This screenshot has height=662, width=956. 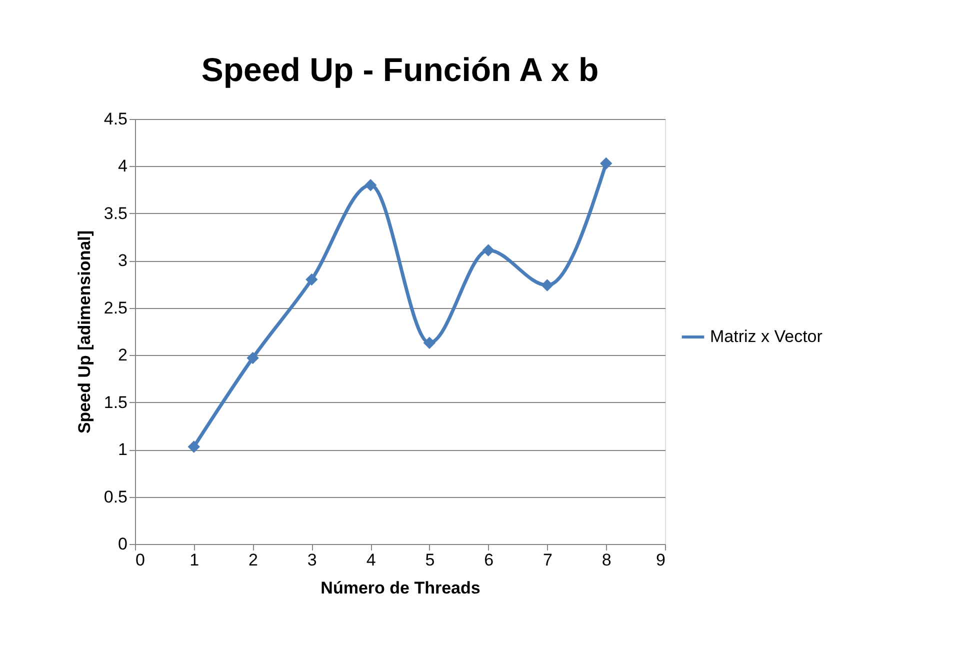 What do you see at coordinates (123, 355) in the screenshot?
I see `y-tick-label: 2` at bounding box center [123, 355].